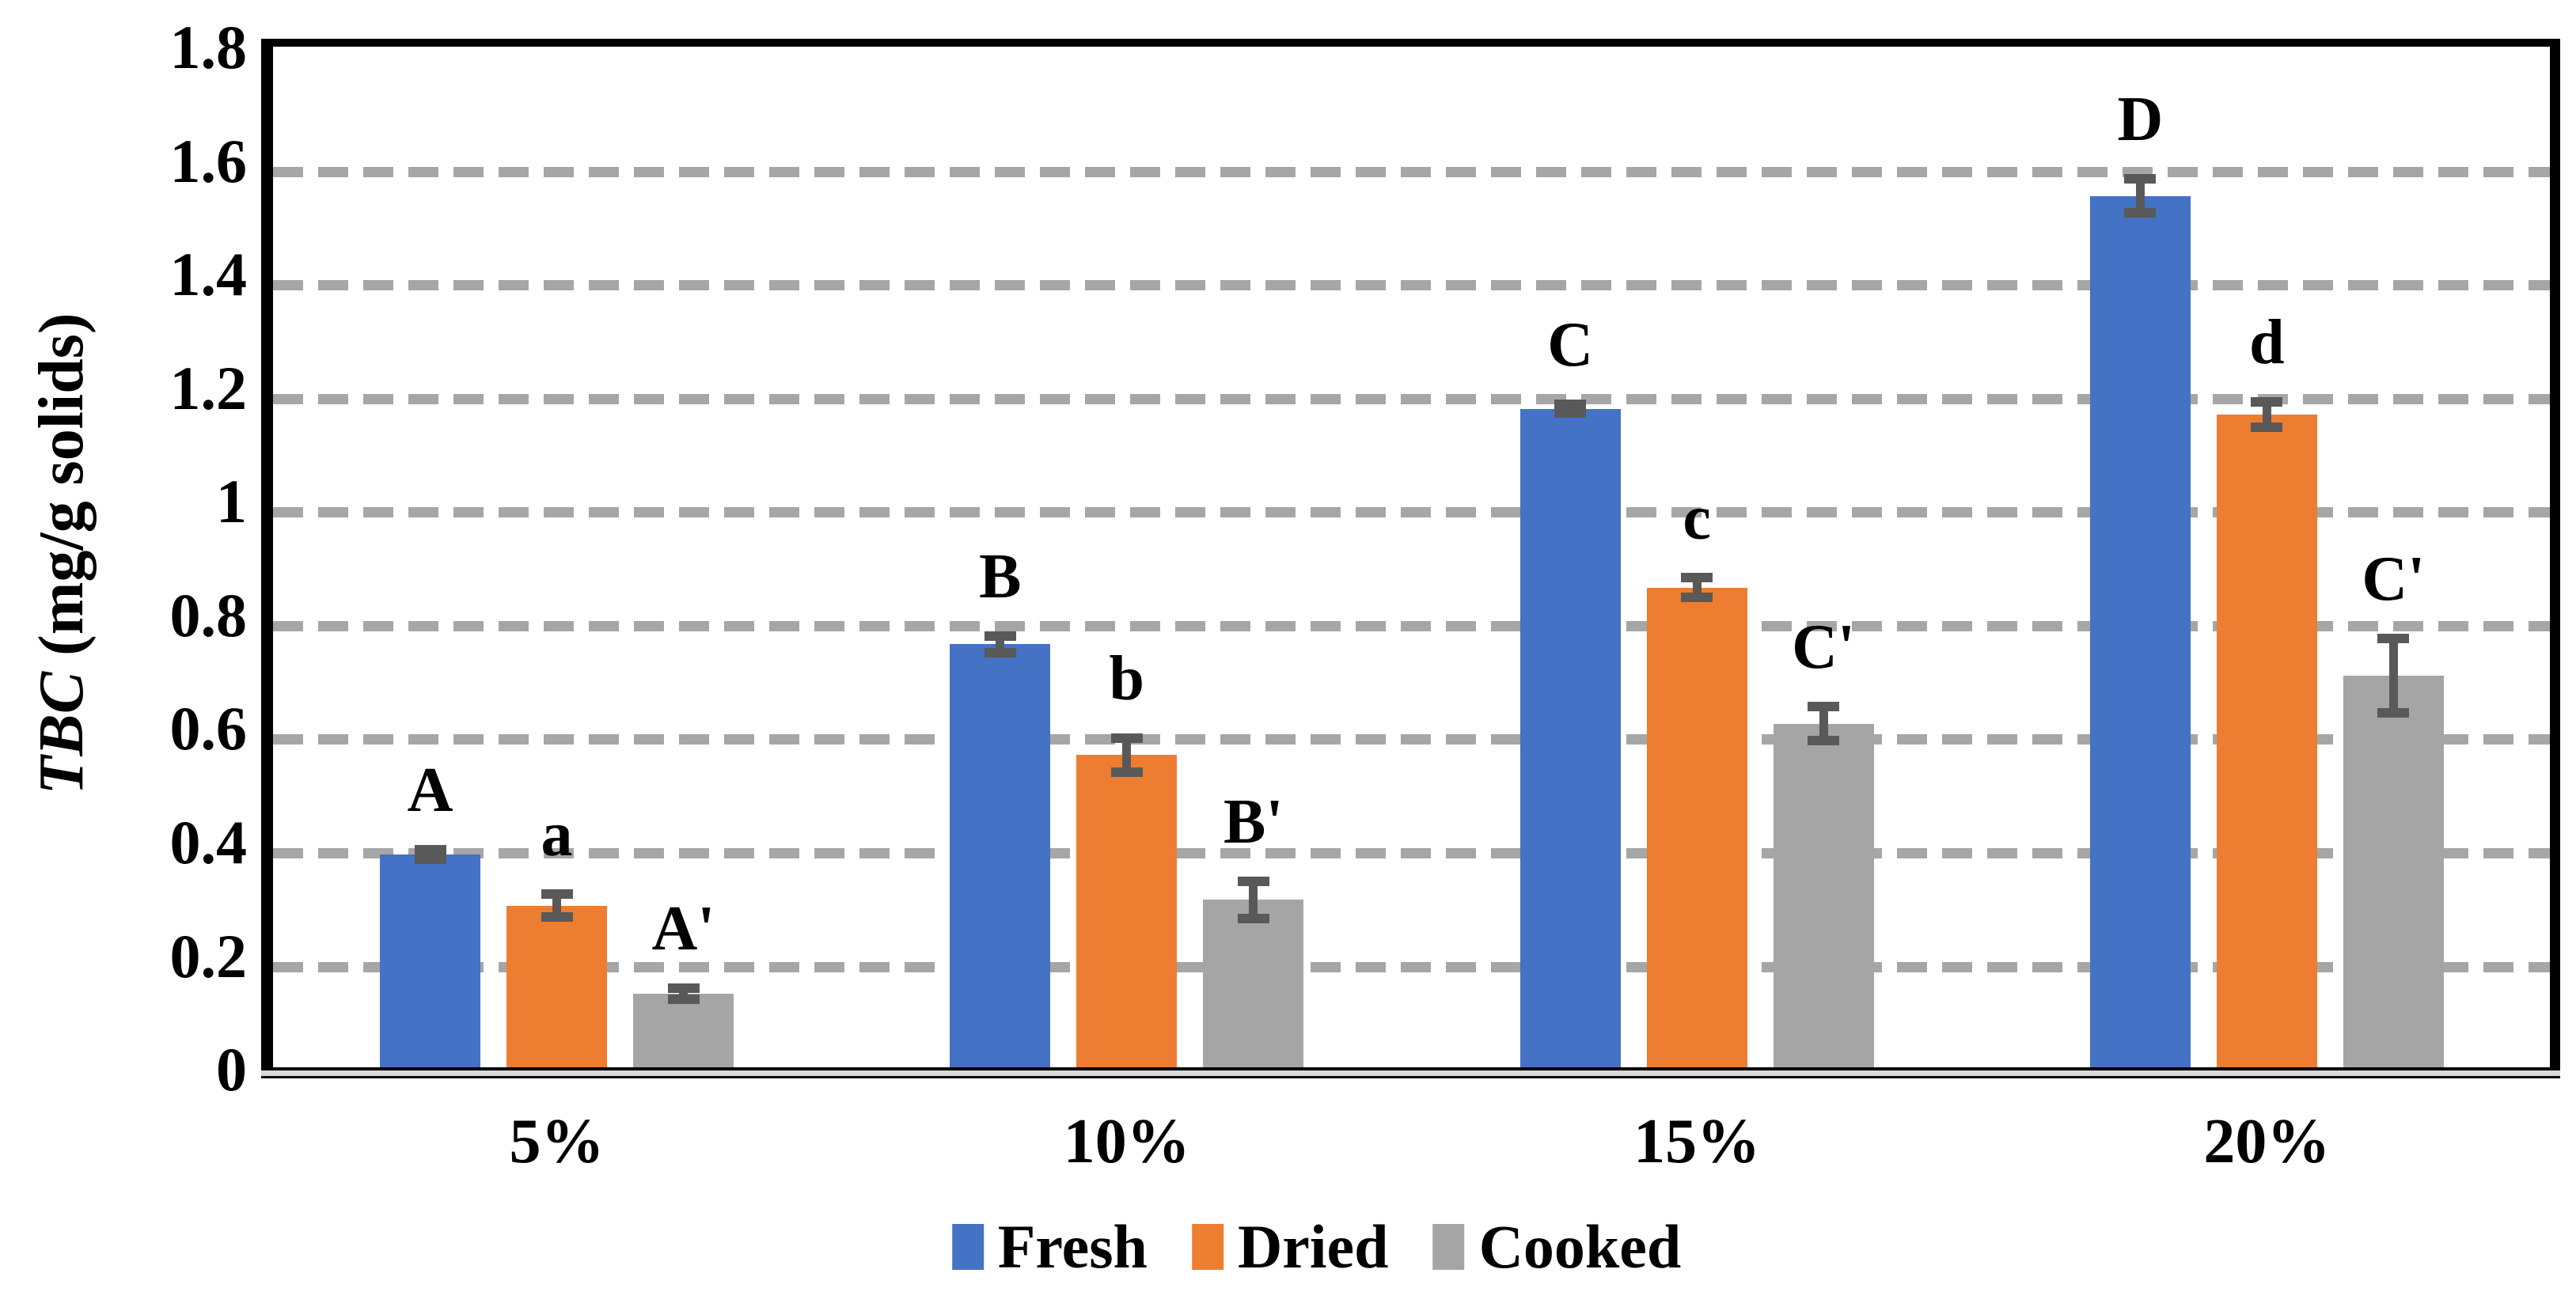 The image size is (2576, 1292). Describe the element at coordinates (1411, 285) in the screenshot. I see `gridline-1.4` at that location.